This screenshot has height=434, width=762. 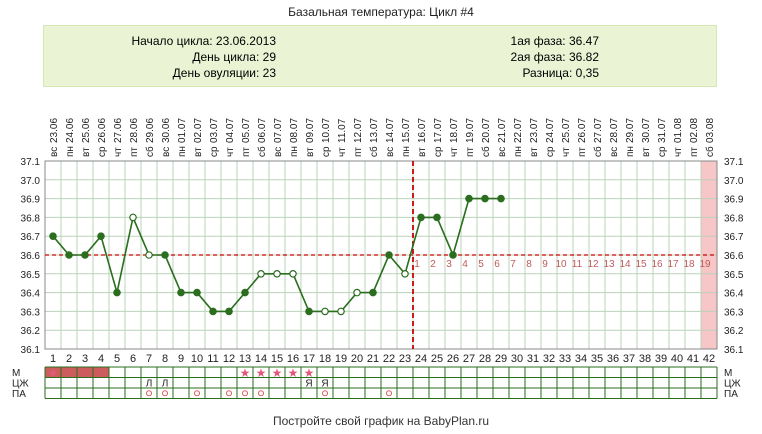 I want to click on mucus-mark: Я, so click(x=324, y=384).